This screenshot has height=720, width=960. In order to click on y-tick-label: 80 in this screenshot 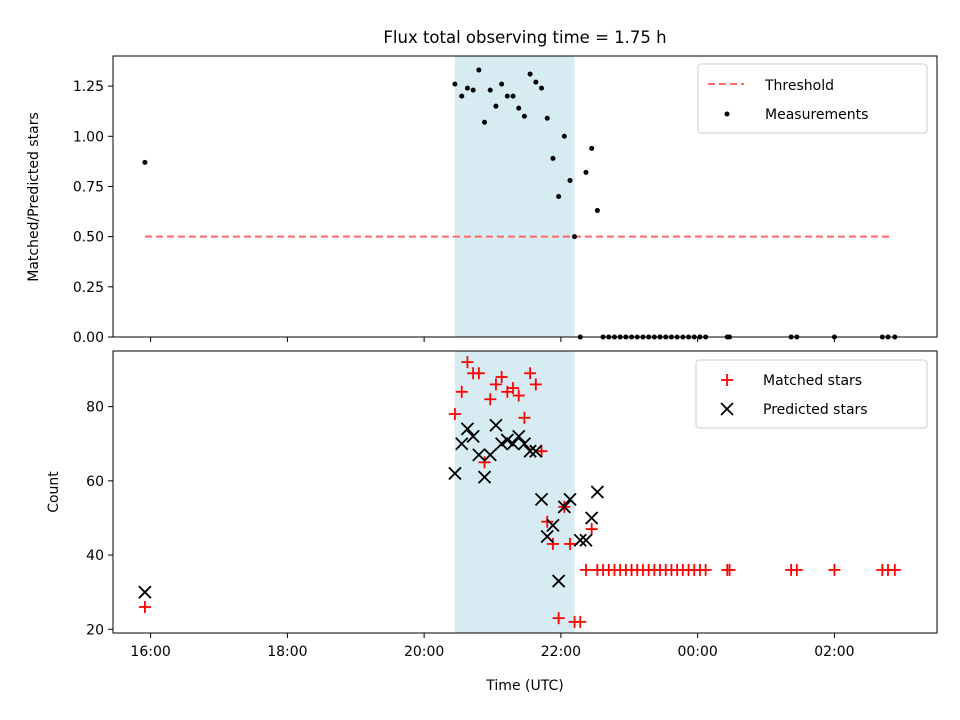, I will do `click(95, 408)`.